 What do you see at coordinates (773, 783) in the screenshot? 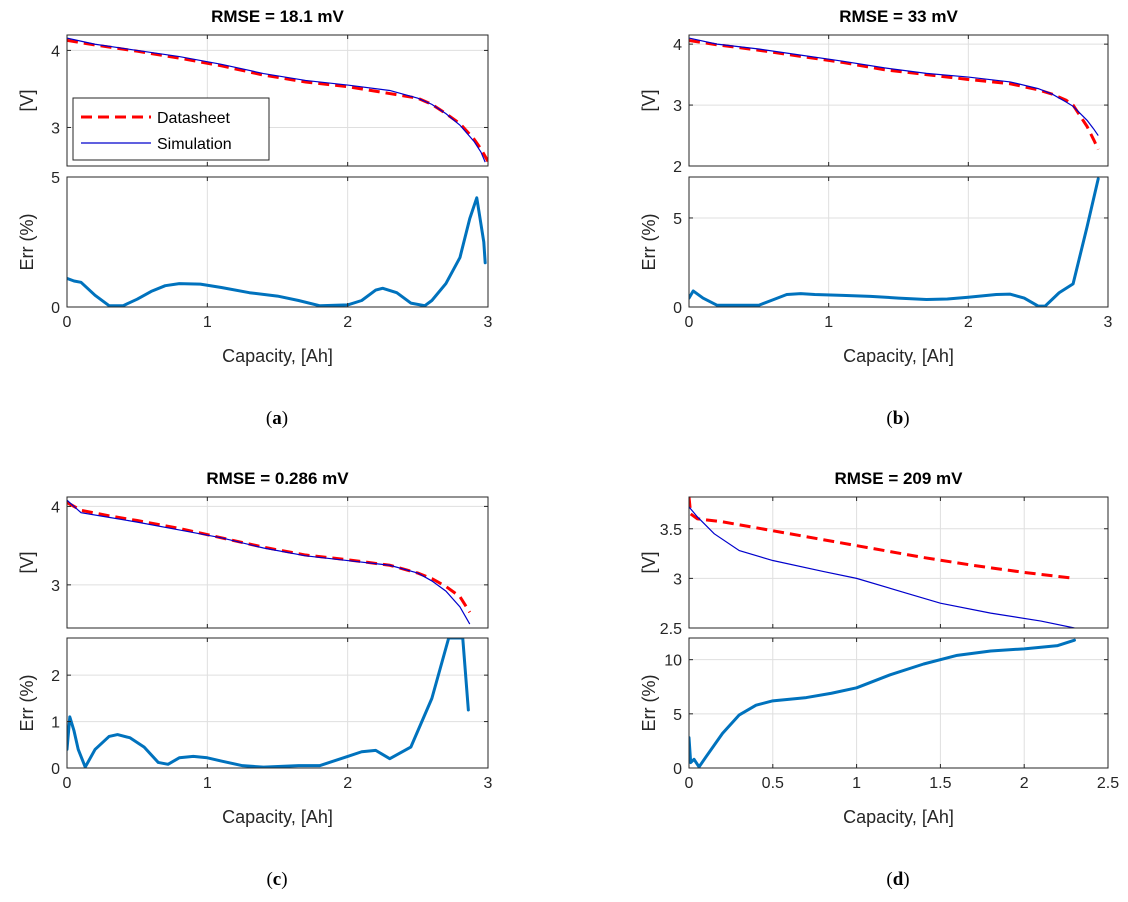
I see `panel-d-xtick-label: 0.5` at bounding box center [773, 783].